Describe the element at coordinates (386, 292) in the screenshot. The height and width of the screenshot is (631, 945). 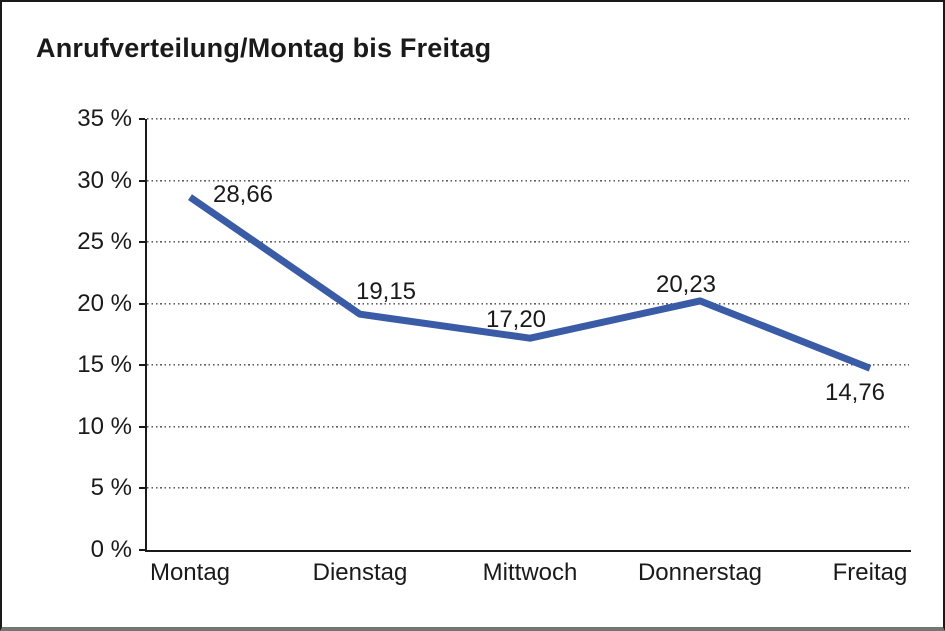
I see `data-label-dienstag: 19,15` at that location.